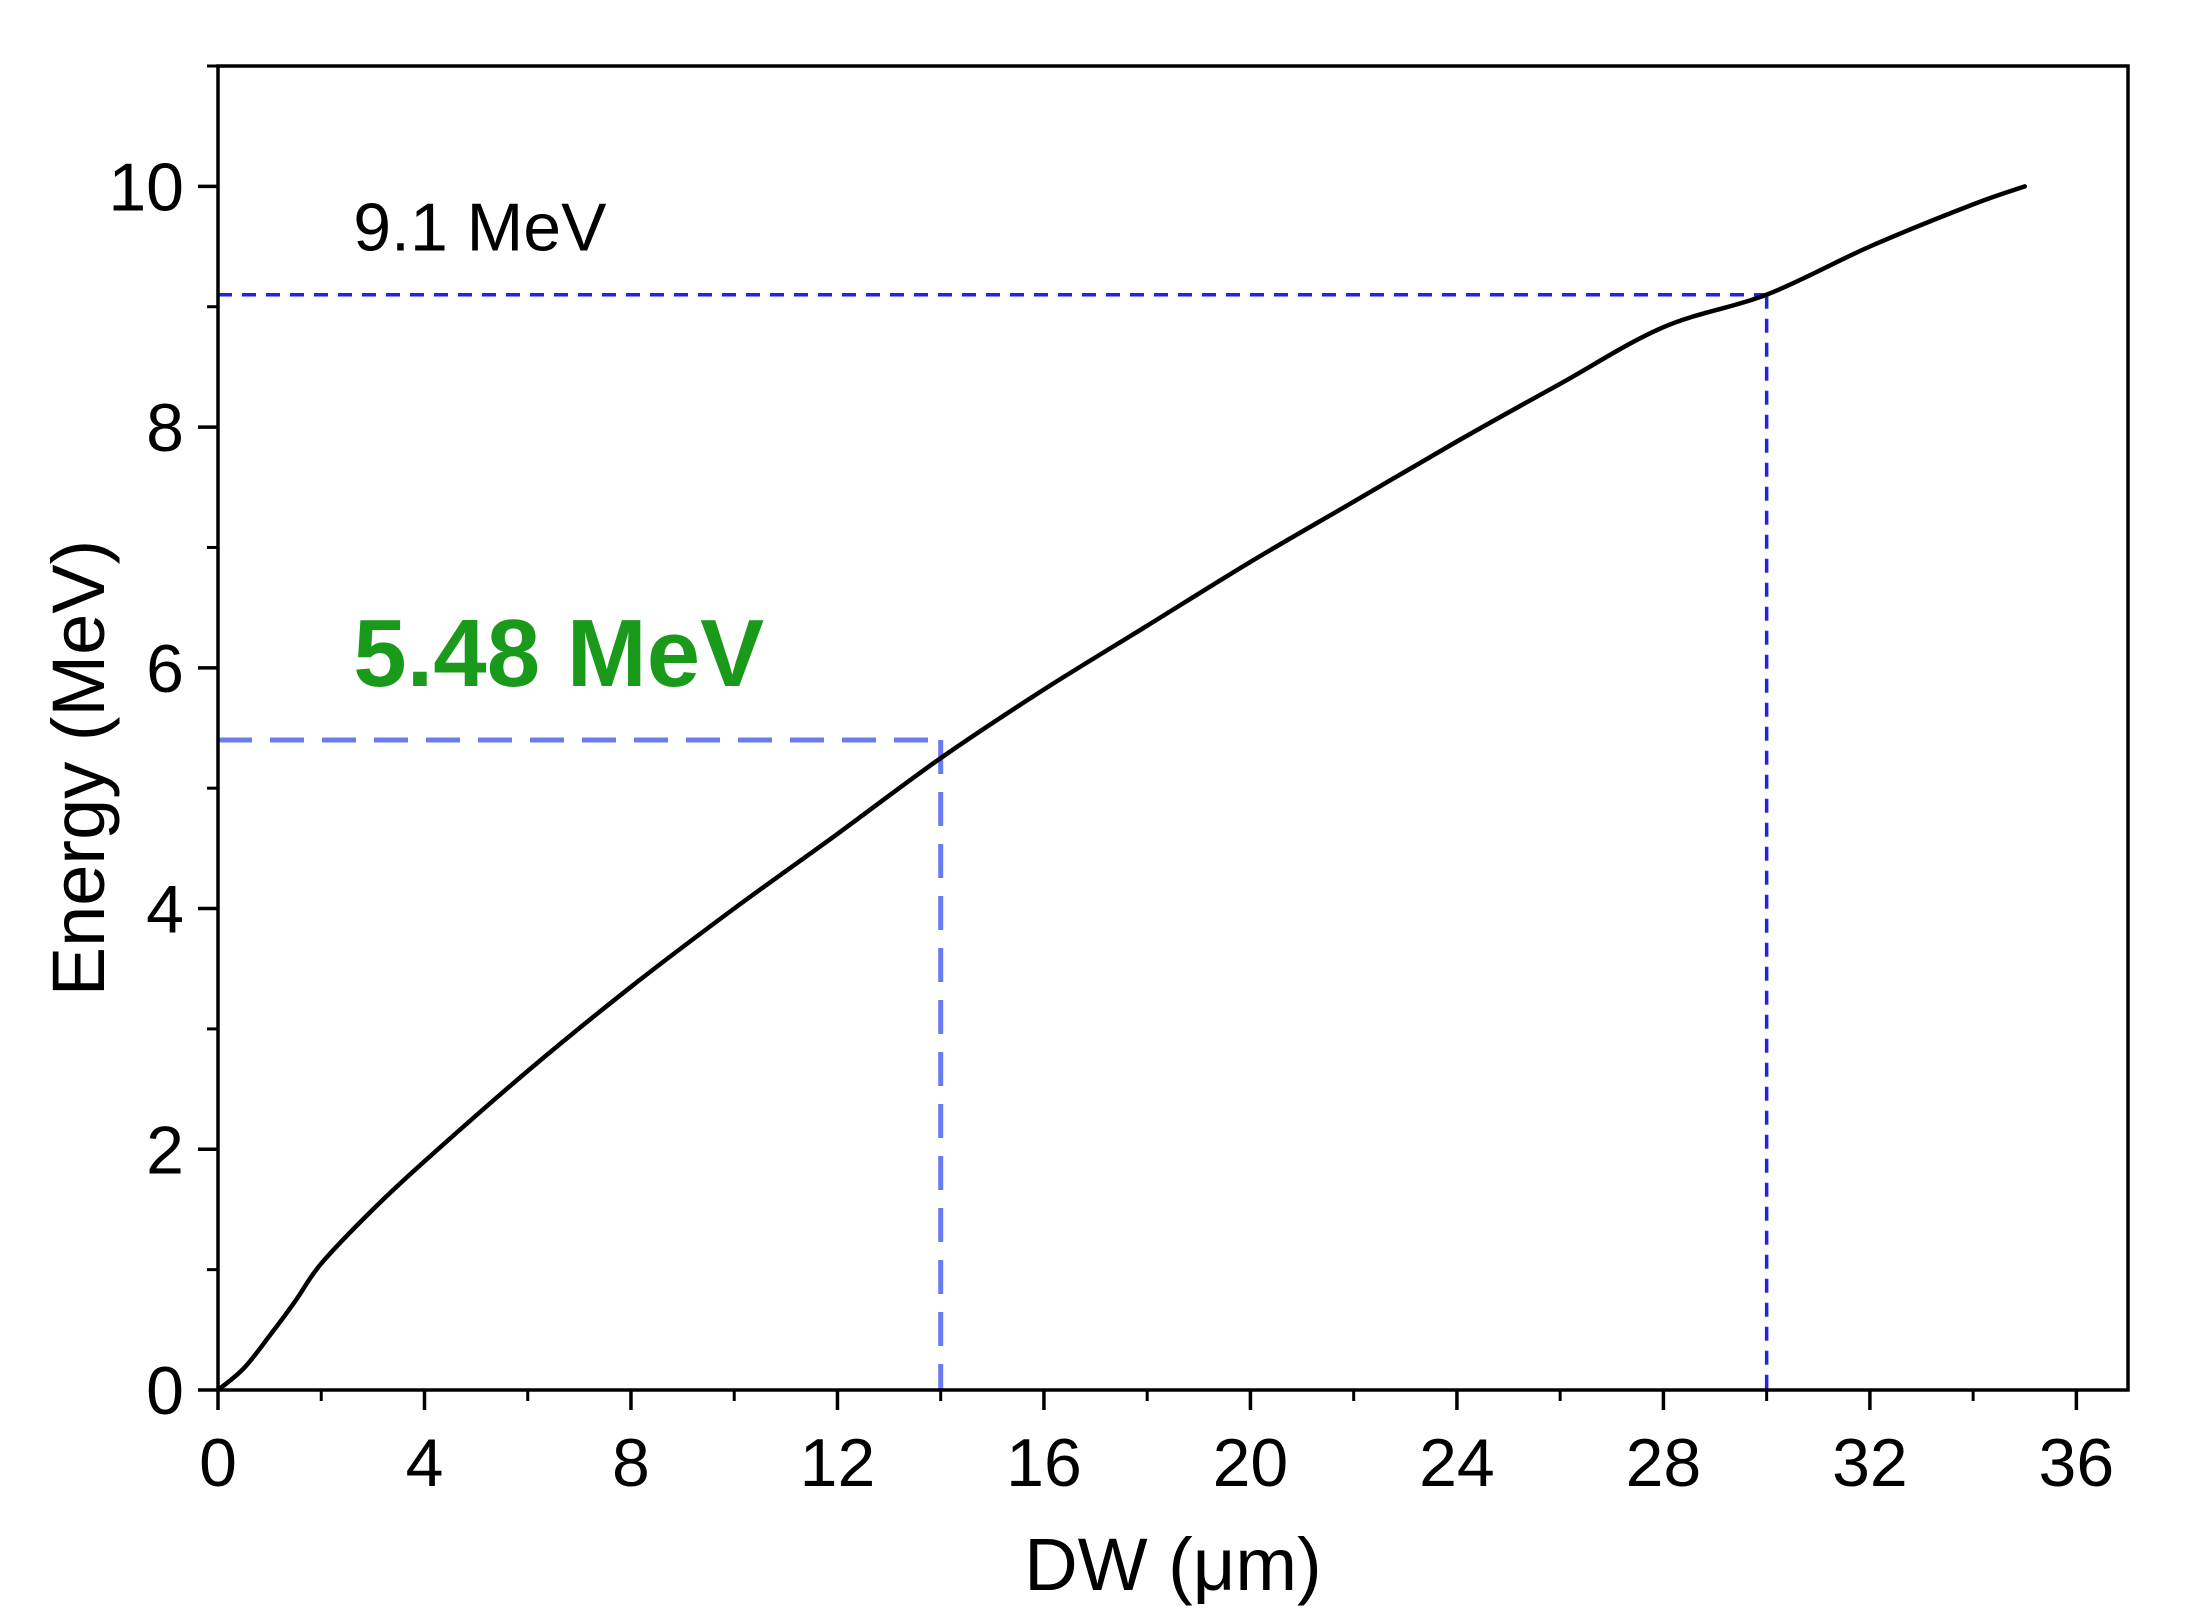 The width and height of the screenshot is (2188, 1615). What do you see at coordinates (1664, 1463) in the screenshot?
I see `x-tick-label: 28` at bounding box center [1664, 1463].